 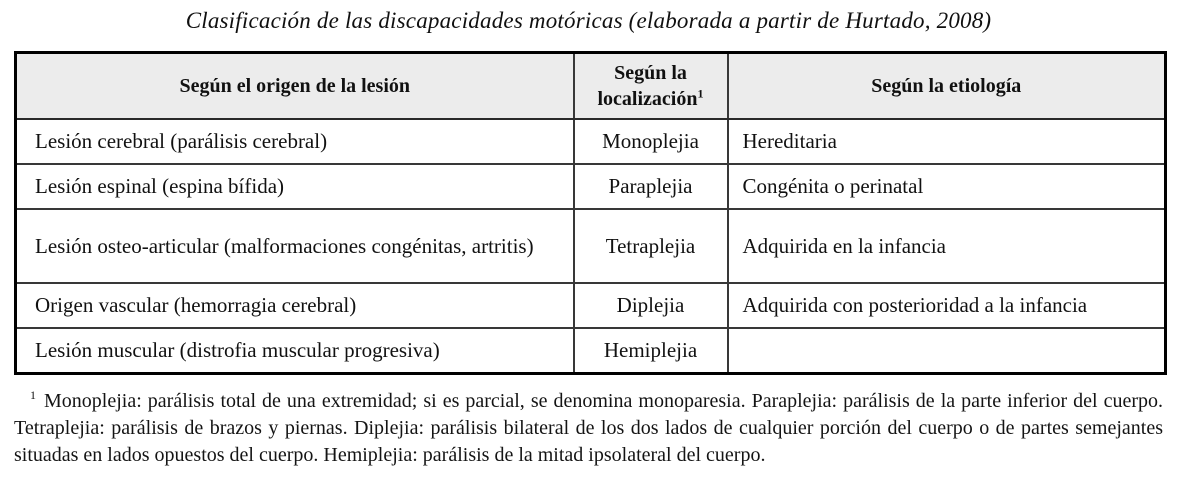 I want to click on cell-localization: Diplejia, so click(x=650, y=305).